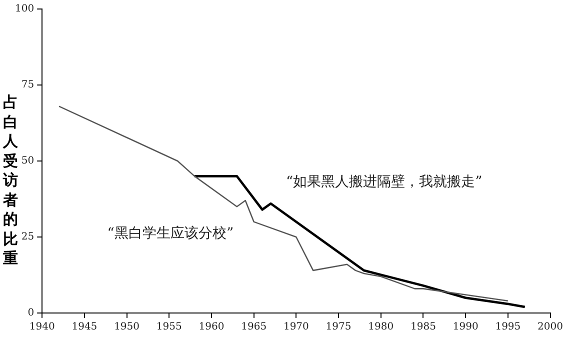 The image size is (566, 338). Describe the element at coordinates (550, 327) in the screenshot. I see `x-tick-label: 2000` at that location.